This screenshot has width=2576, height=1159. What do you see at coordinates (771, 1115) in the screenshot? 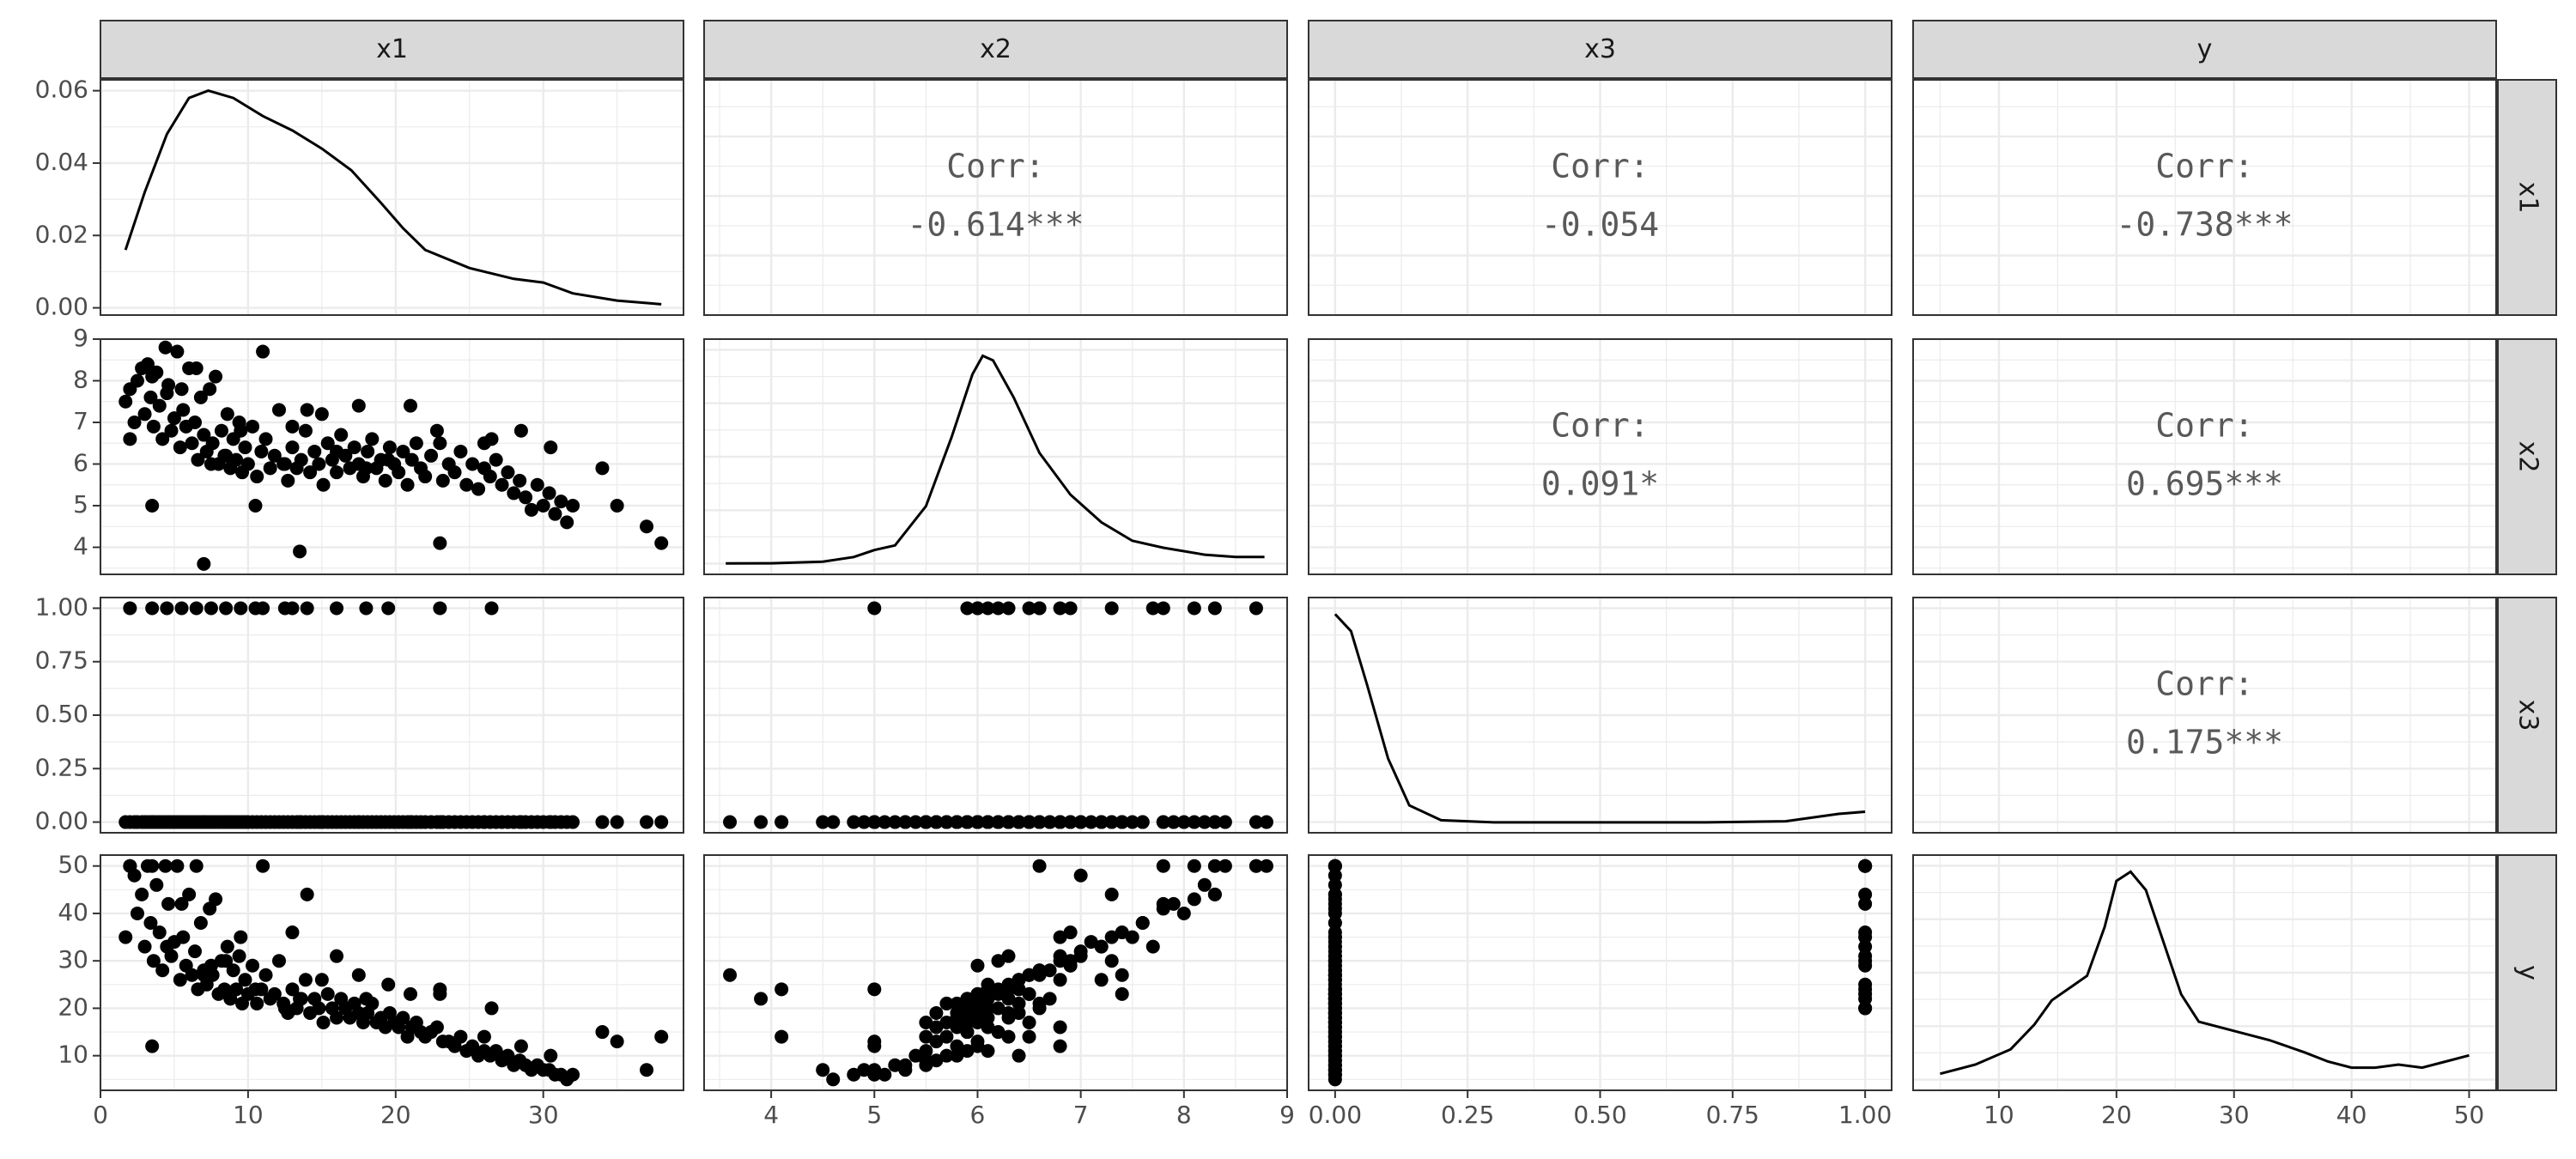
I see `x-tick-label-x2: 4` at bounding box center [771, 1115].